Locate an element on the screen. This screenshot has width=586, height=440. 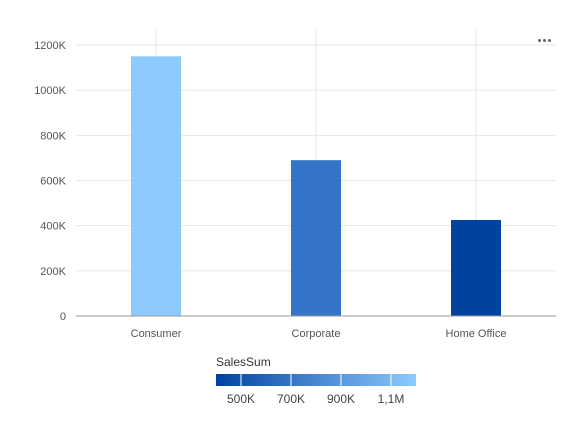
y-tick-label: 400K is located at coordinates (53, 227).